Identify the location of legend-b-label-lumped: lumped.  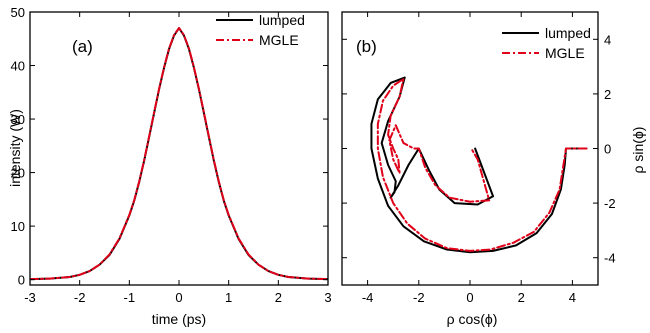
(568, 33).